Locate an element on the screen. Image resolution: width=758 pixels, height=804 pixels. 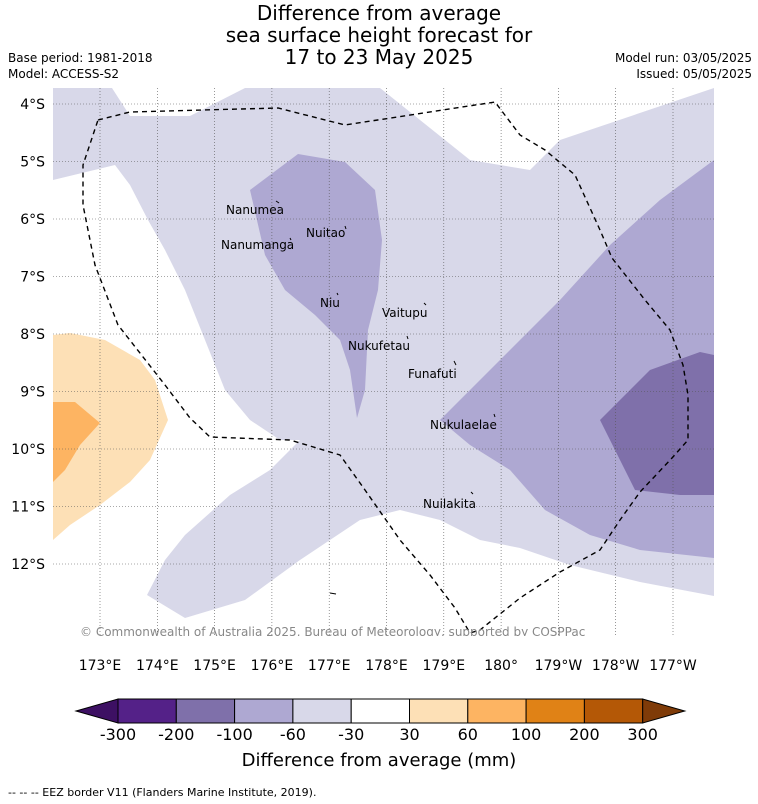
colorbar-title: Difference from average (mm) is located at coordinates (379, 760).